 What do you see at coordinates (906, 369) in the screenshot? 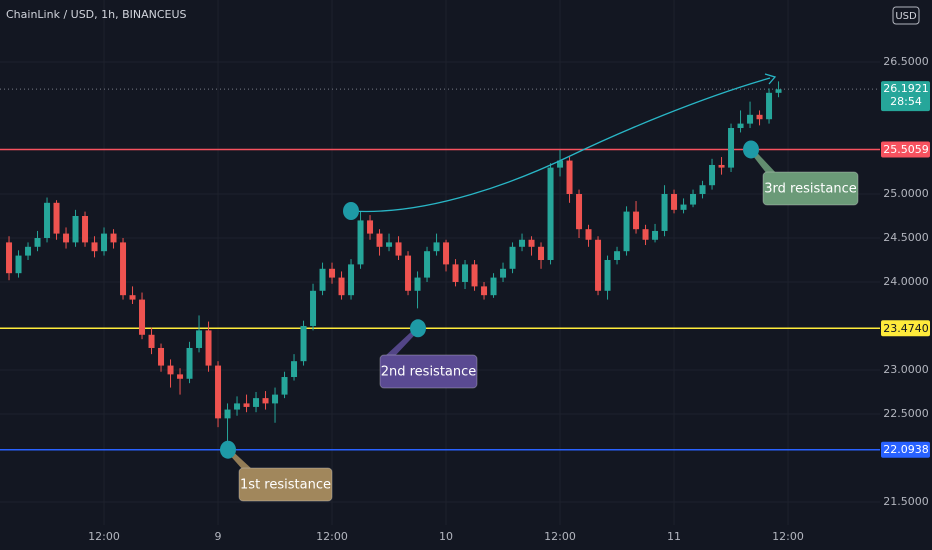
I see `y-tick-label: 23.0000` at bounding box center [906, 369].